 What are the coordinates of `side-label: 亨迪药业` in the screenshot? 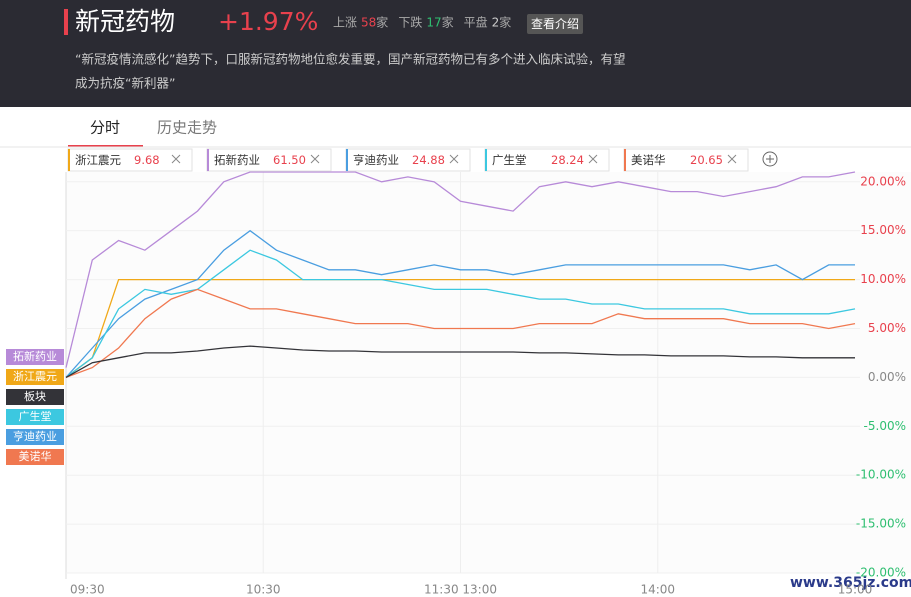 It's located at (35, 436).